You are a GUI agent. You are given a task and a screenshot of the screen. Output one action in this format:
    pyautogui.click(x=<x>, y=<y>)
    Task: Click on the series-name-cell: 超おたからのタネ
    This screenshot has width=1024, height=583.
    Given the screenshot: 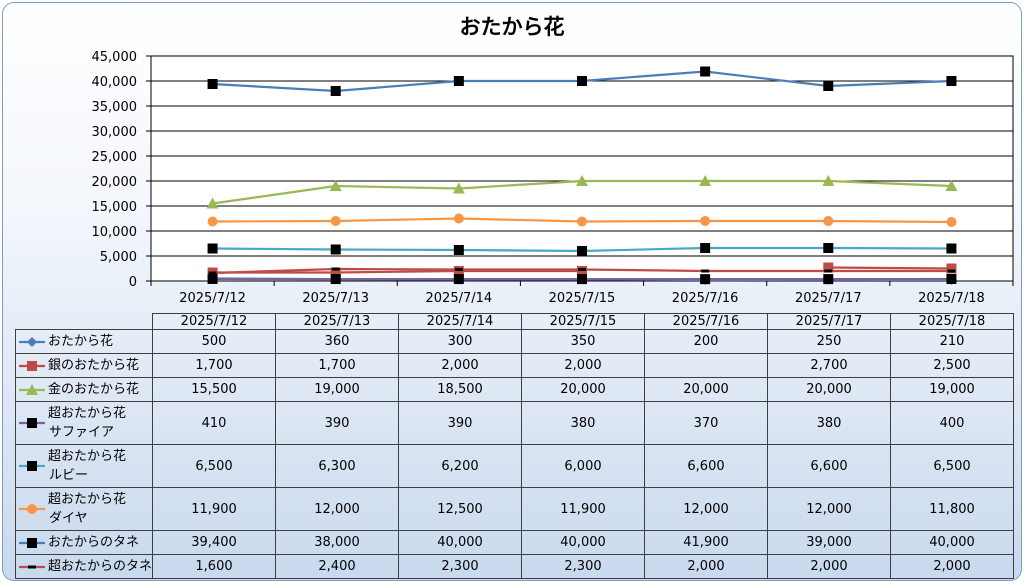 What is the action you would take?
    pyautogui.click(x=84, y=566)
    